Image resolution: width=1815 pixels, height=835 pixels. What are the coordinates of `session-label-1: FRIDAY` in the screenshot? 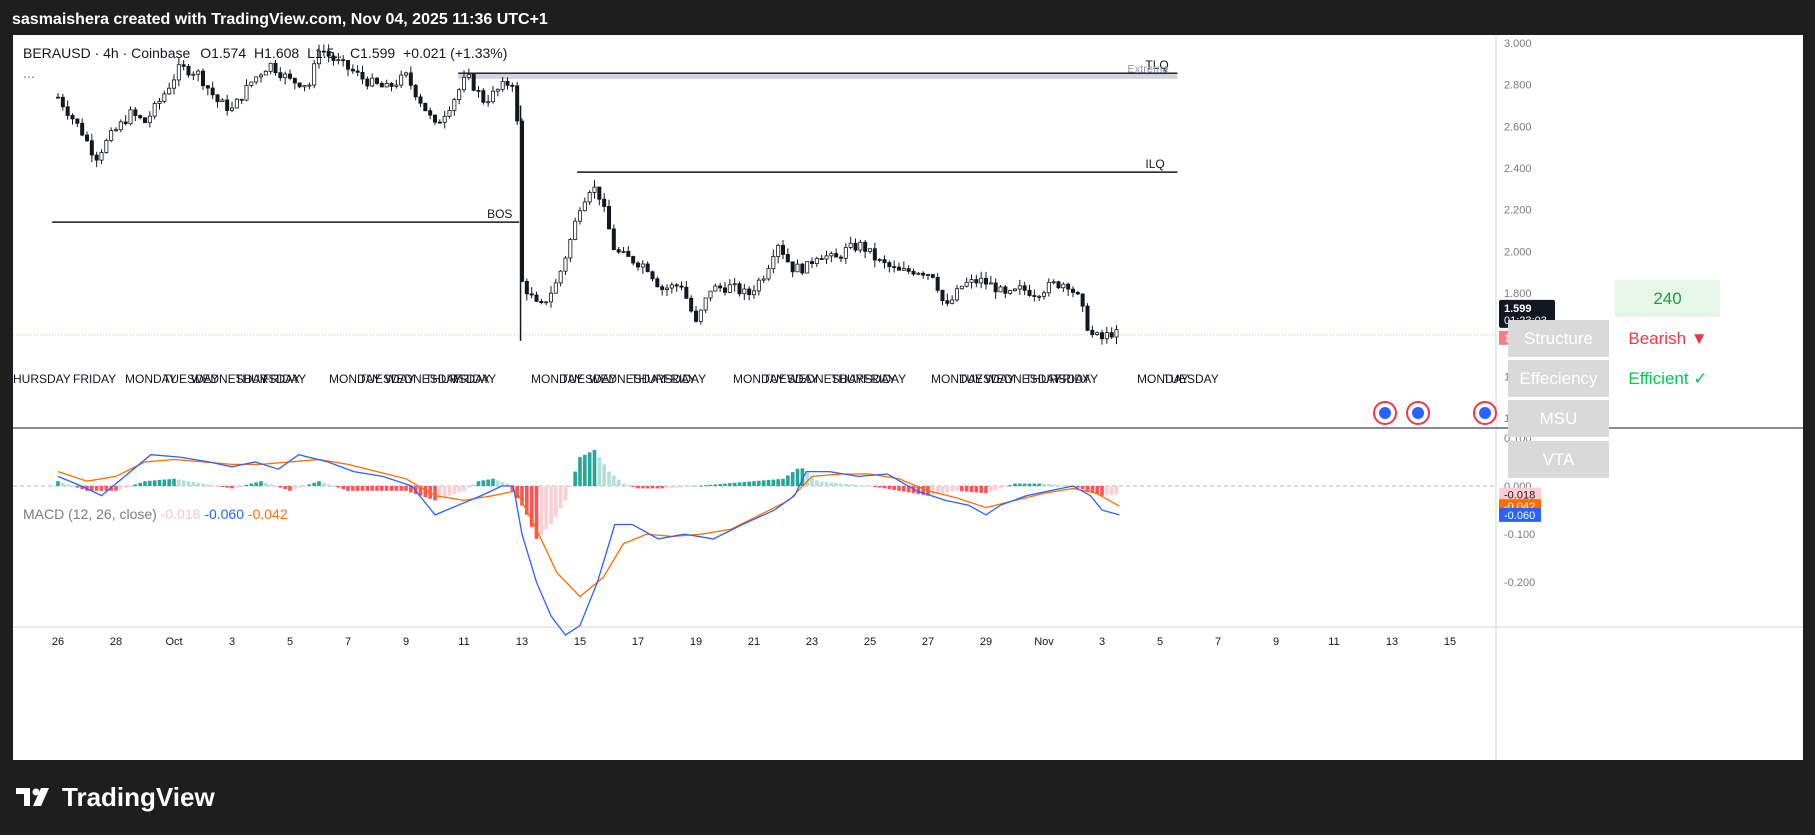 It's located at (94, 379).